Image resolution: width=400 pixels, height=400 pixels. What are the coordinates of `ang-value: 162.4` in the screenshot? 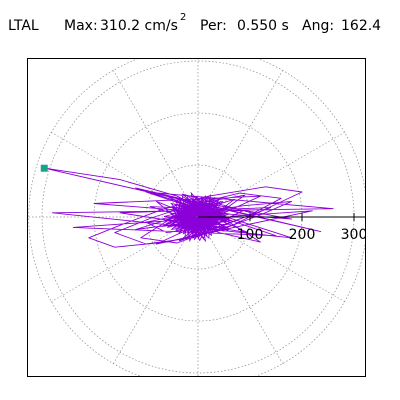 It's located at (361, 26).